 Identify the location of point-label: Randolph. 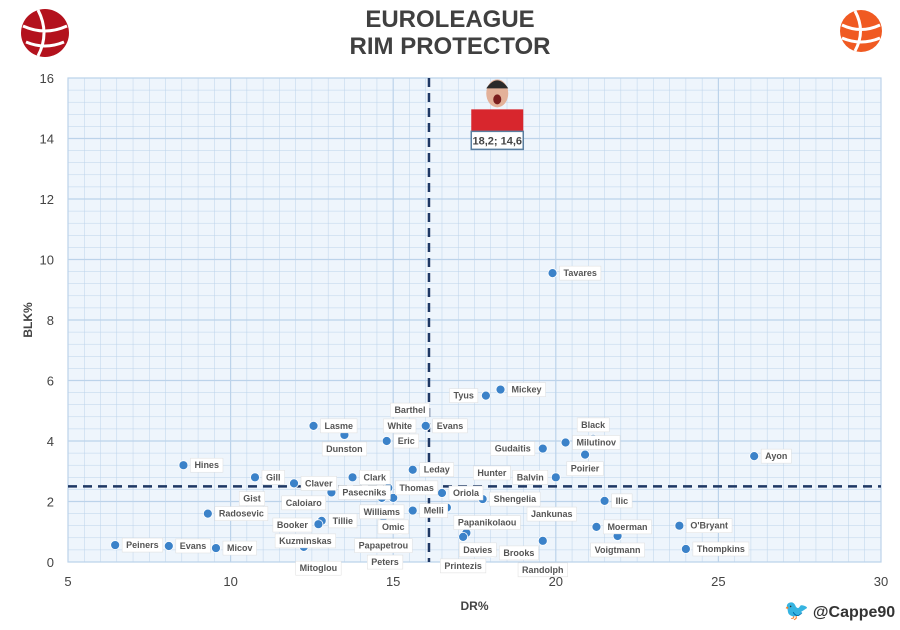
(542, 570).